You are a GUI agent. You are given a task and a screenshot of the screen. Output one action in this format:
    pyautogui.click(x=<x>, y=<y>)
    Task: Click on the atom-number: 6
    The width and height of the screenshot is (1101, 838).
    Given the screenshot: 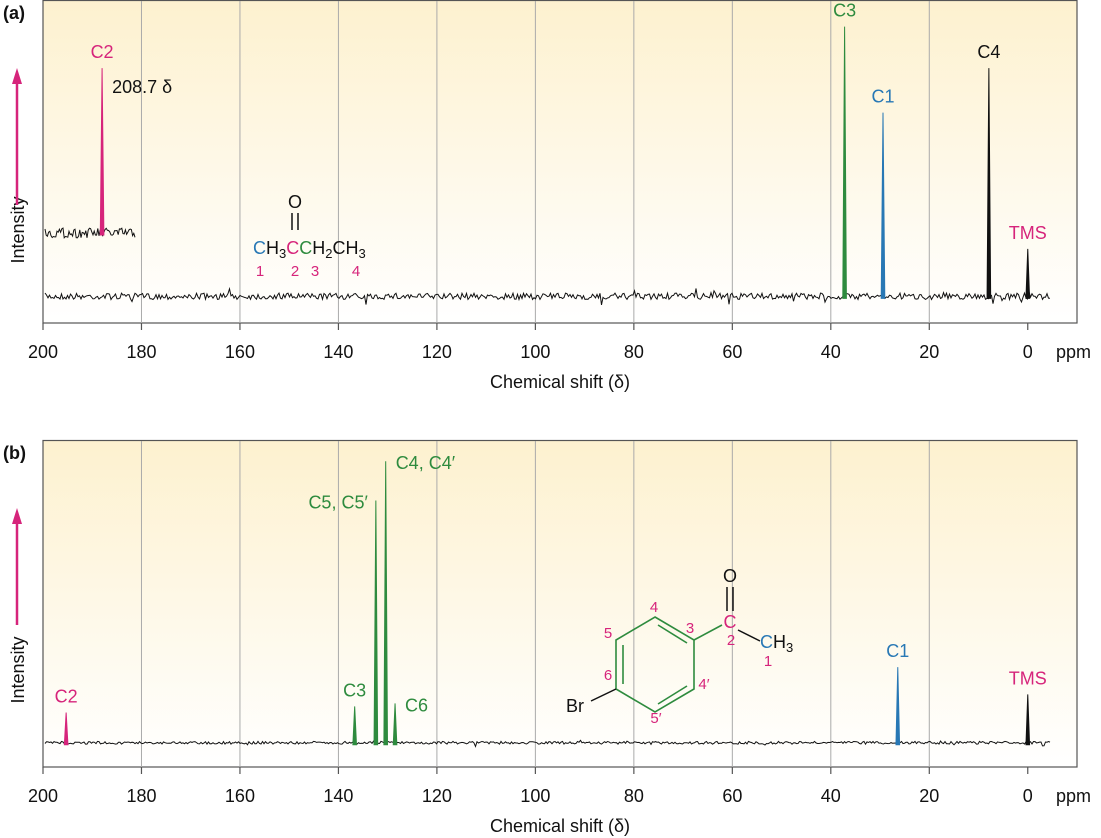 What is the action you would take?
    pyautogui.click(x=608, y=675)
    